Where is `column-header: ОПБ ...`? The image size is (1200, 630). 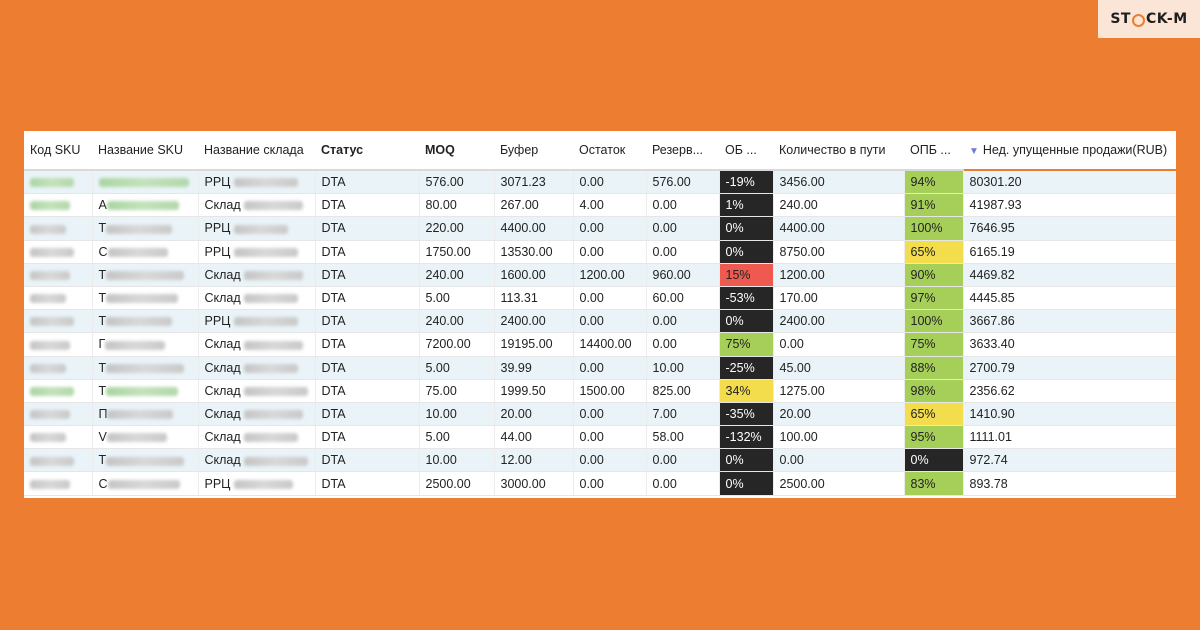
column-header: ОПБ ... is located at coordinates (933, 151).